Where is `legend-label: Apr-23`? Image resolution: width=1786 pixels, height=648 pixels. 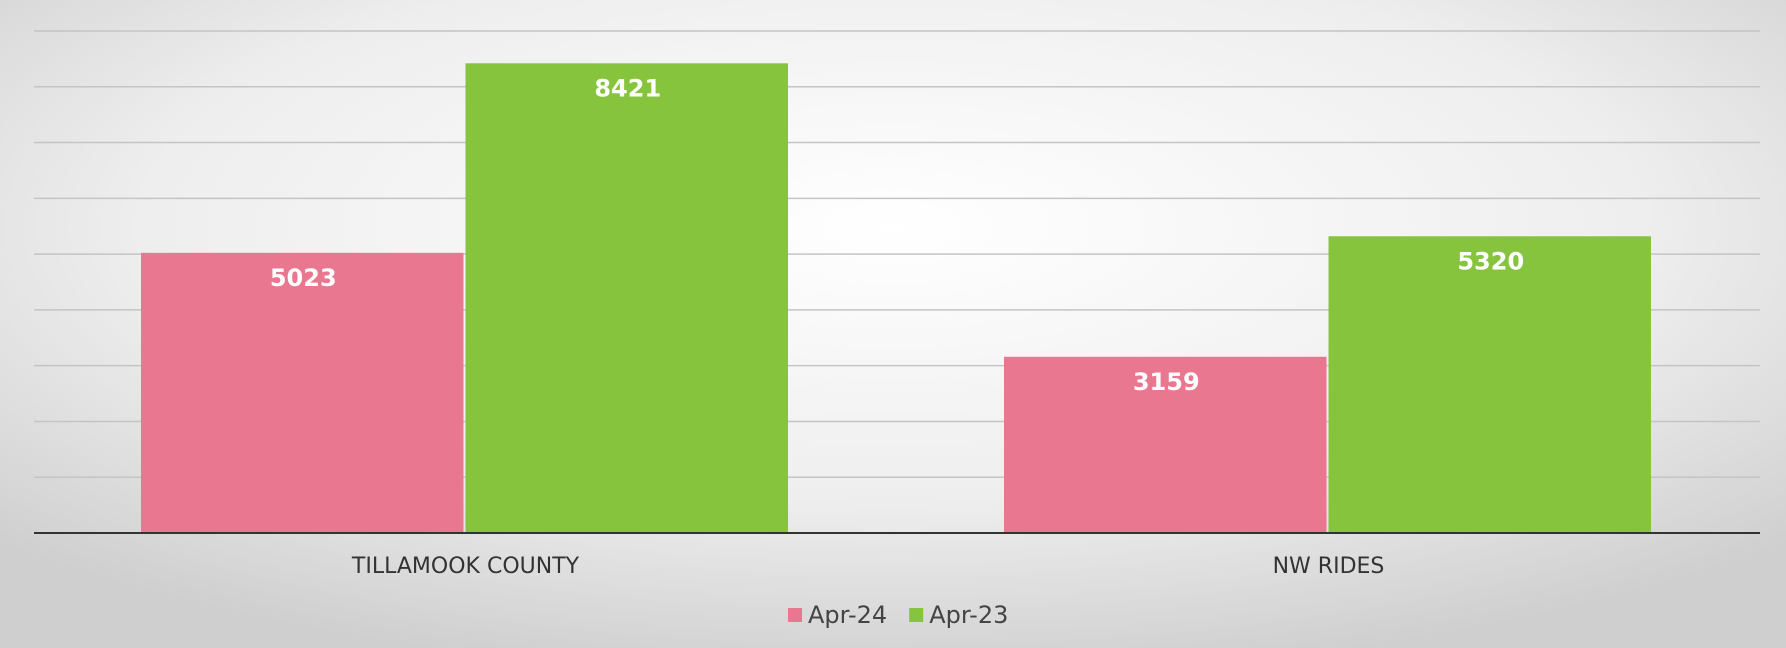 legend-label: Apr-23 is located at coordinates (968, 615).